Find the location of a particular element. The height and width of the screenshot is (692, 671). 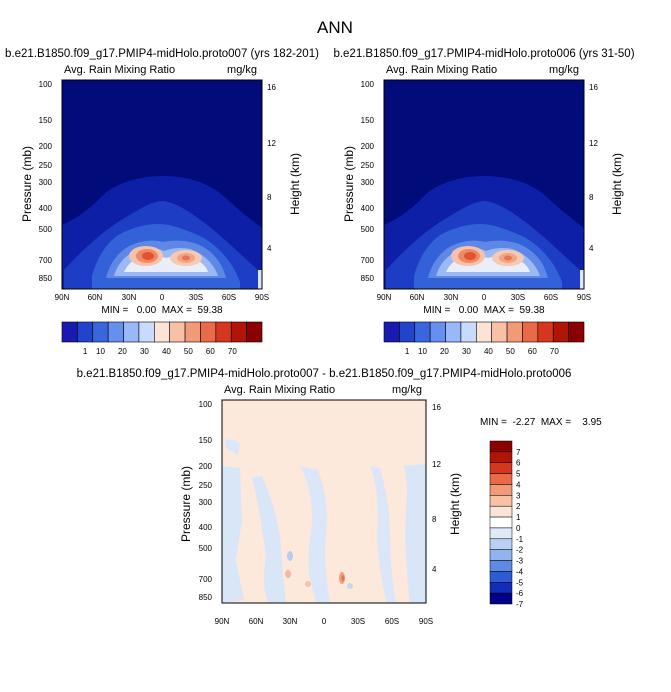

panel-1-x-axis: 90N 60N 30N 0 30S 60S 90S is located at coordinates (162, 297).